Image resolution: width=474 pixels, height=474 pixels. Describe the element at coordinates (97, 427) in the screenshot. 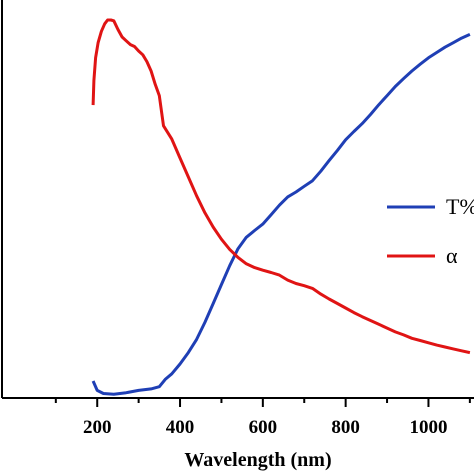

I see `x-tick-label: 200` at that location.